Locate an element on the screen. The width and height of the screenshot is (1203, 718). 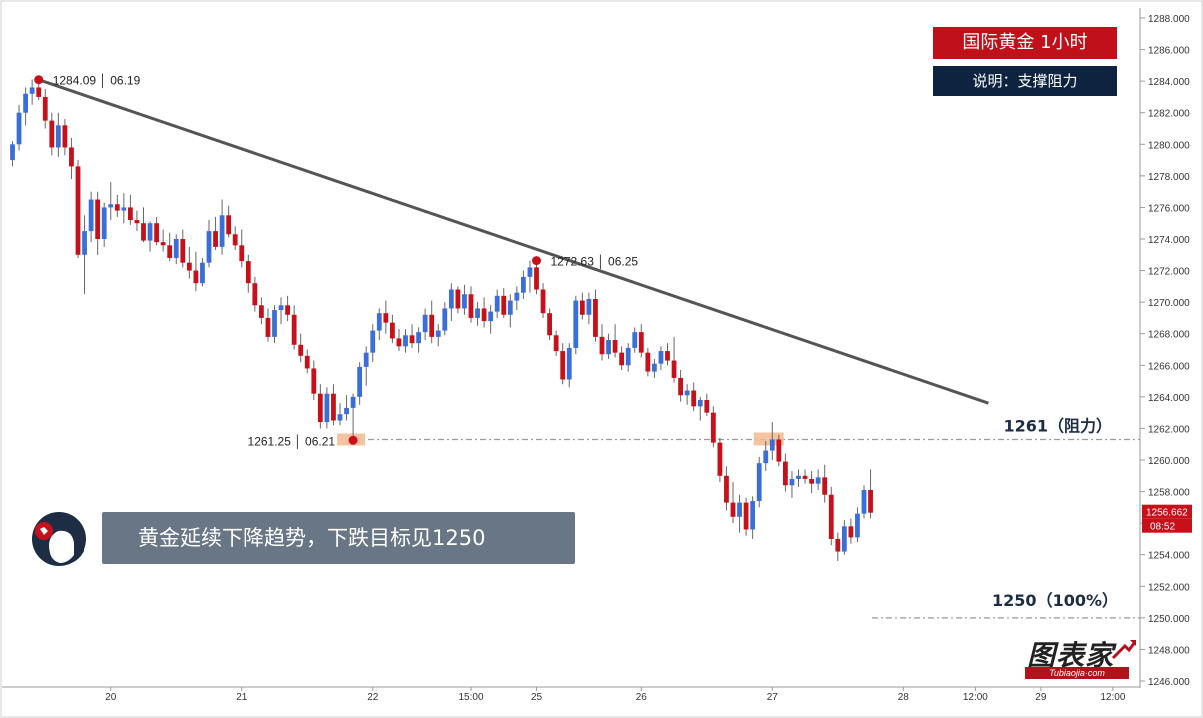
y-tick-label: 1260.000 is located at coordinates (1169, 461).